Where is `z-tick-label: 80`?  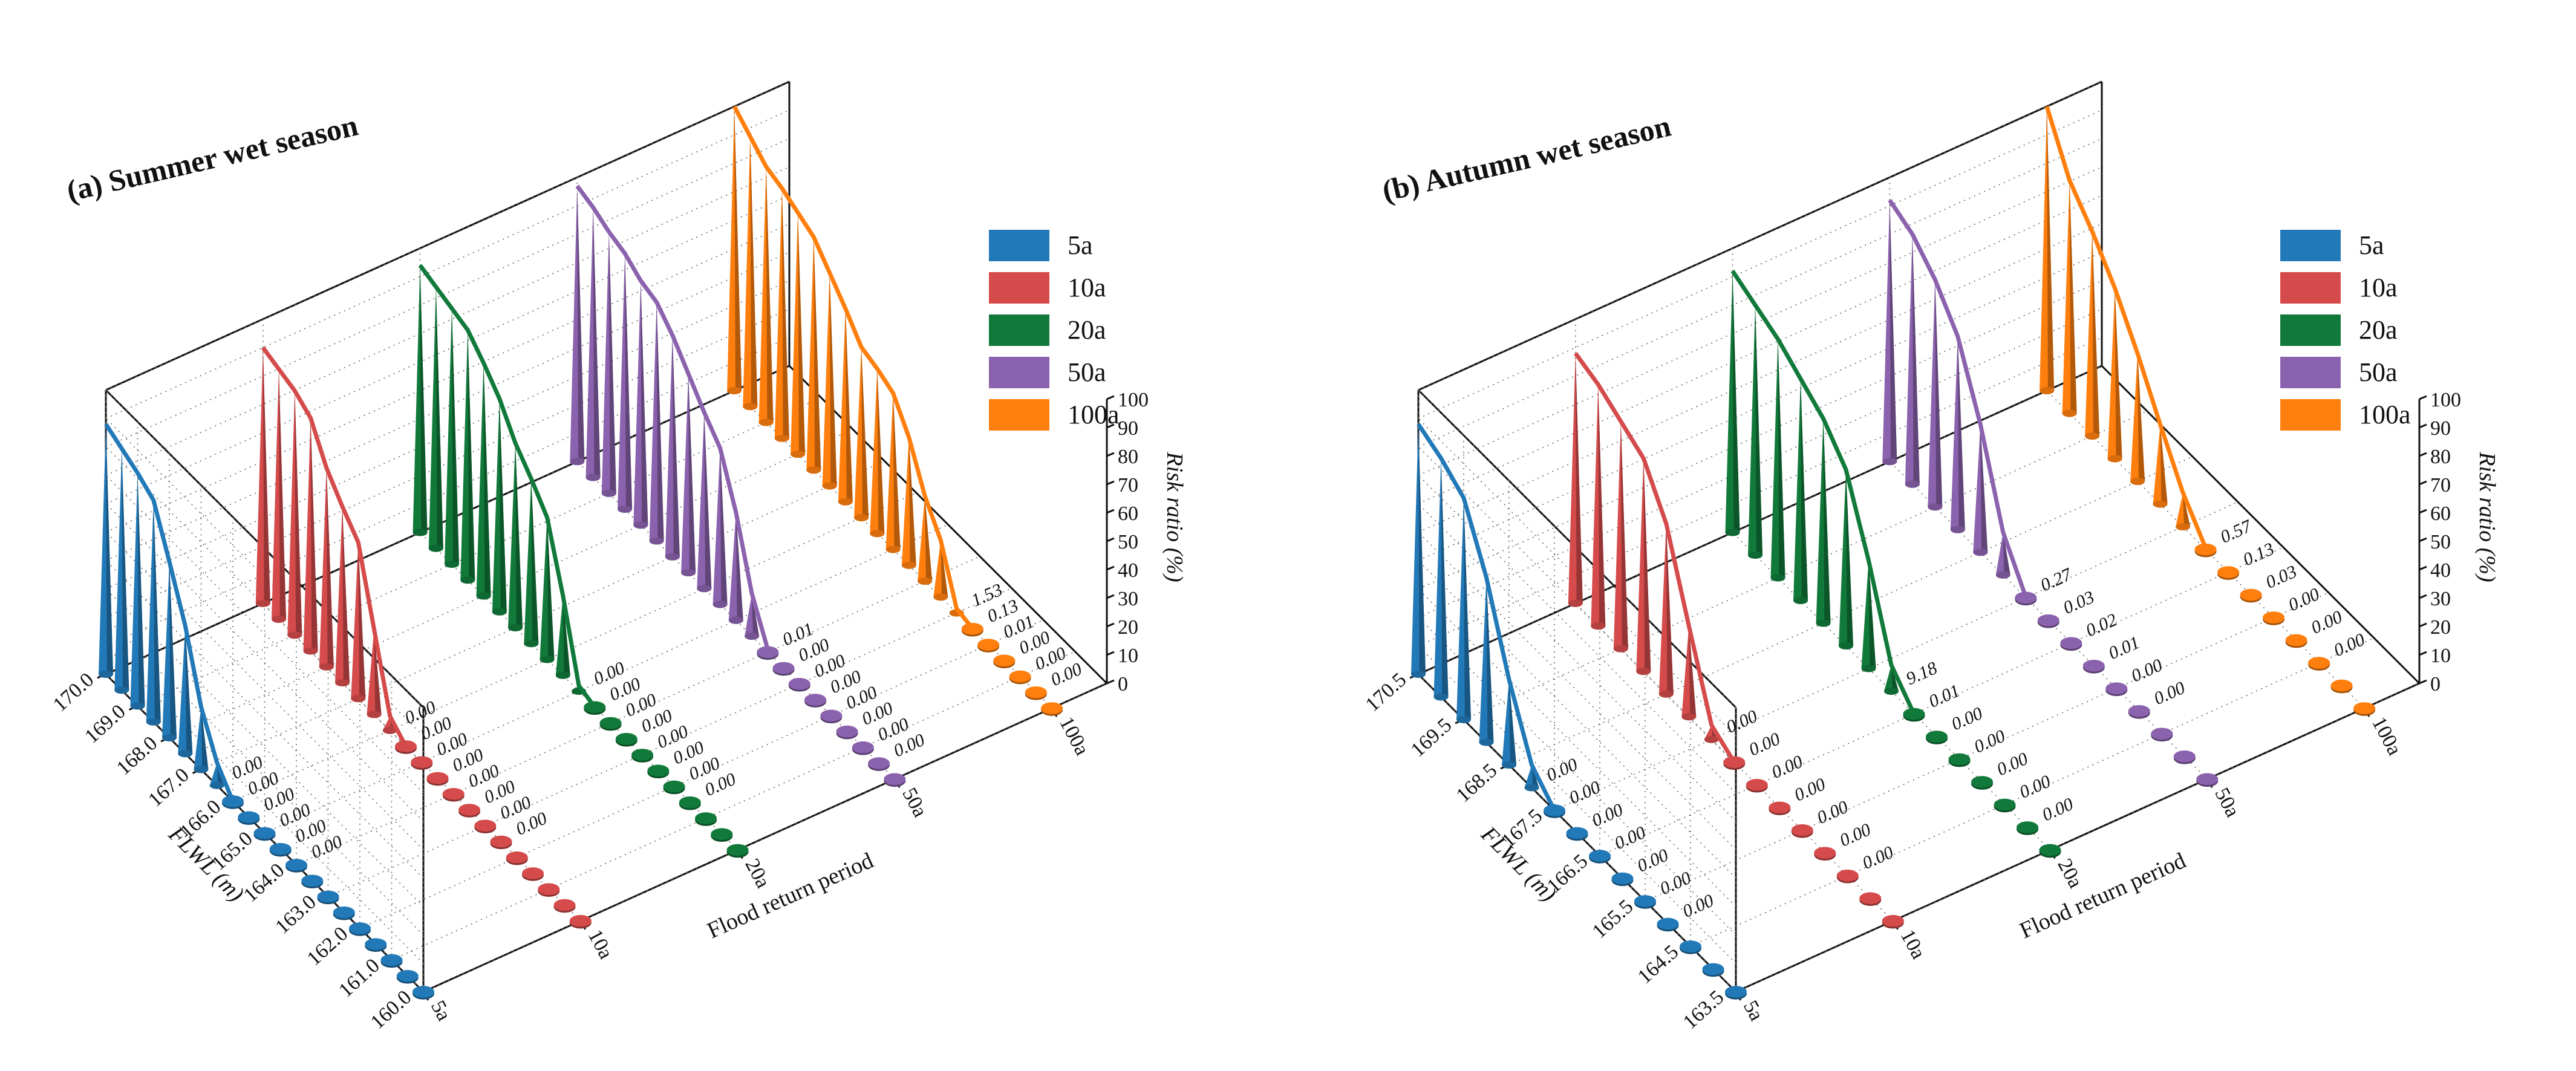 z-tick-label: 80 is located at coordinates (2440, 457).